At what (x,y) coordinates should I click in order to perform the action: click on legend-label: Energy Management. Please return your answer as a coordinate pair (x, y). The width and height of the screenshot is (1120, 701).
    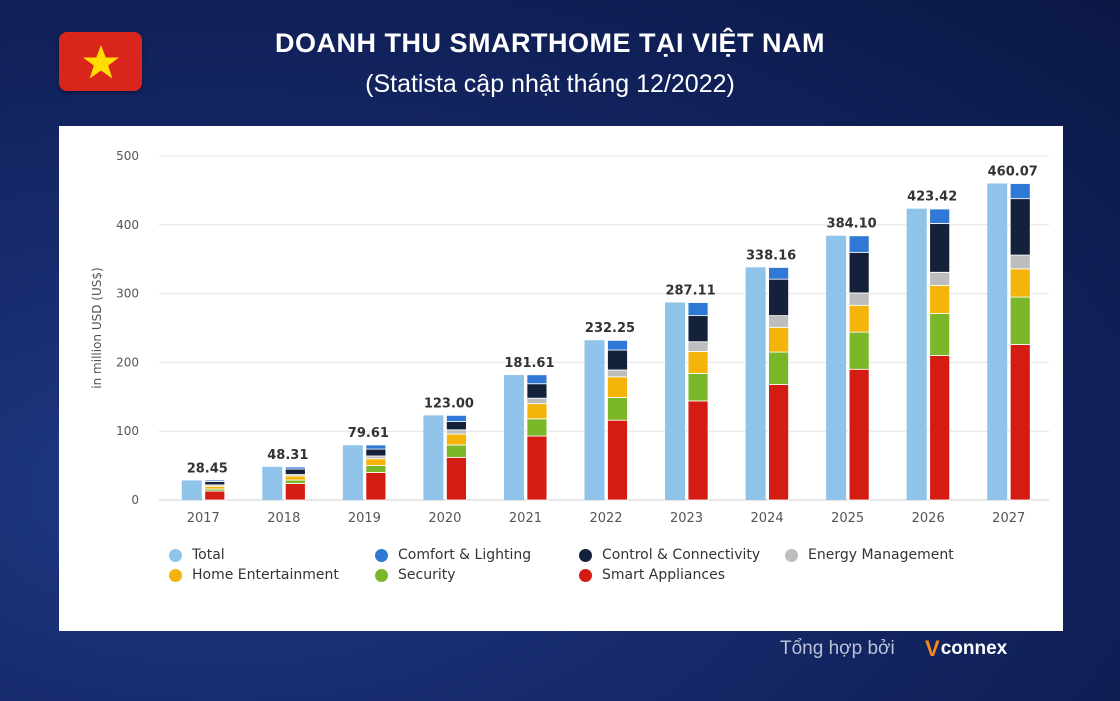
    Looking at the image, I should click on (881, 555).